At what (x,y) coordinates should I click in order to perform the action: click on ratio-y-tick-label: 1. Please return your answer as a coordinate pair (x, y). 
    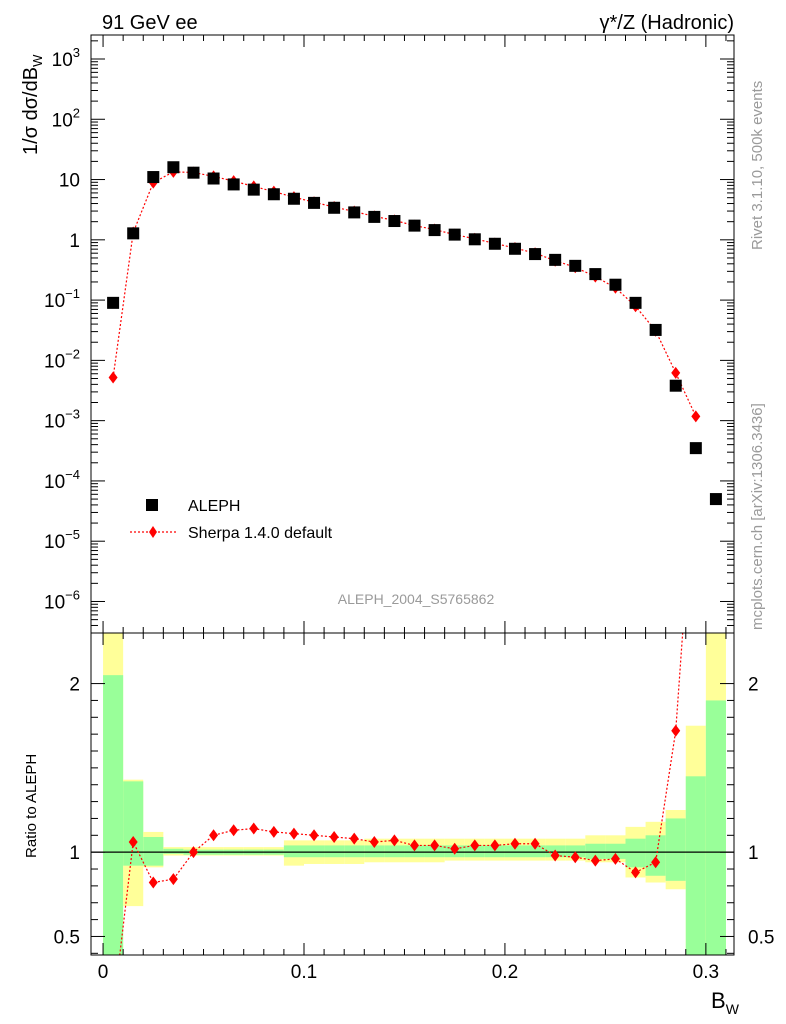
    Looking at the image, I should click on (74, 853).